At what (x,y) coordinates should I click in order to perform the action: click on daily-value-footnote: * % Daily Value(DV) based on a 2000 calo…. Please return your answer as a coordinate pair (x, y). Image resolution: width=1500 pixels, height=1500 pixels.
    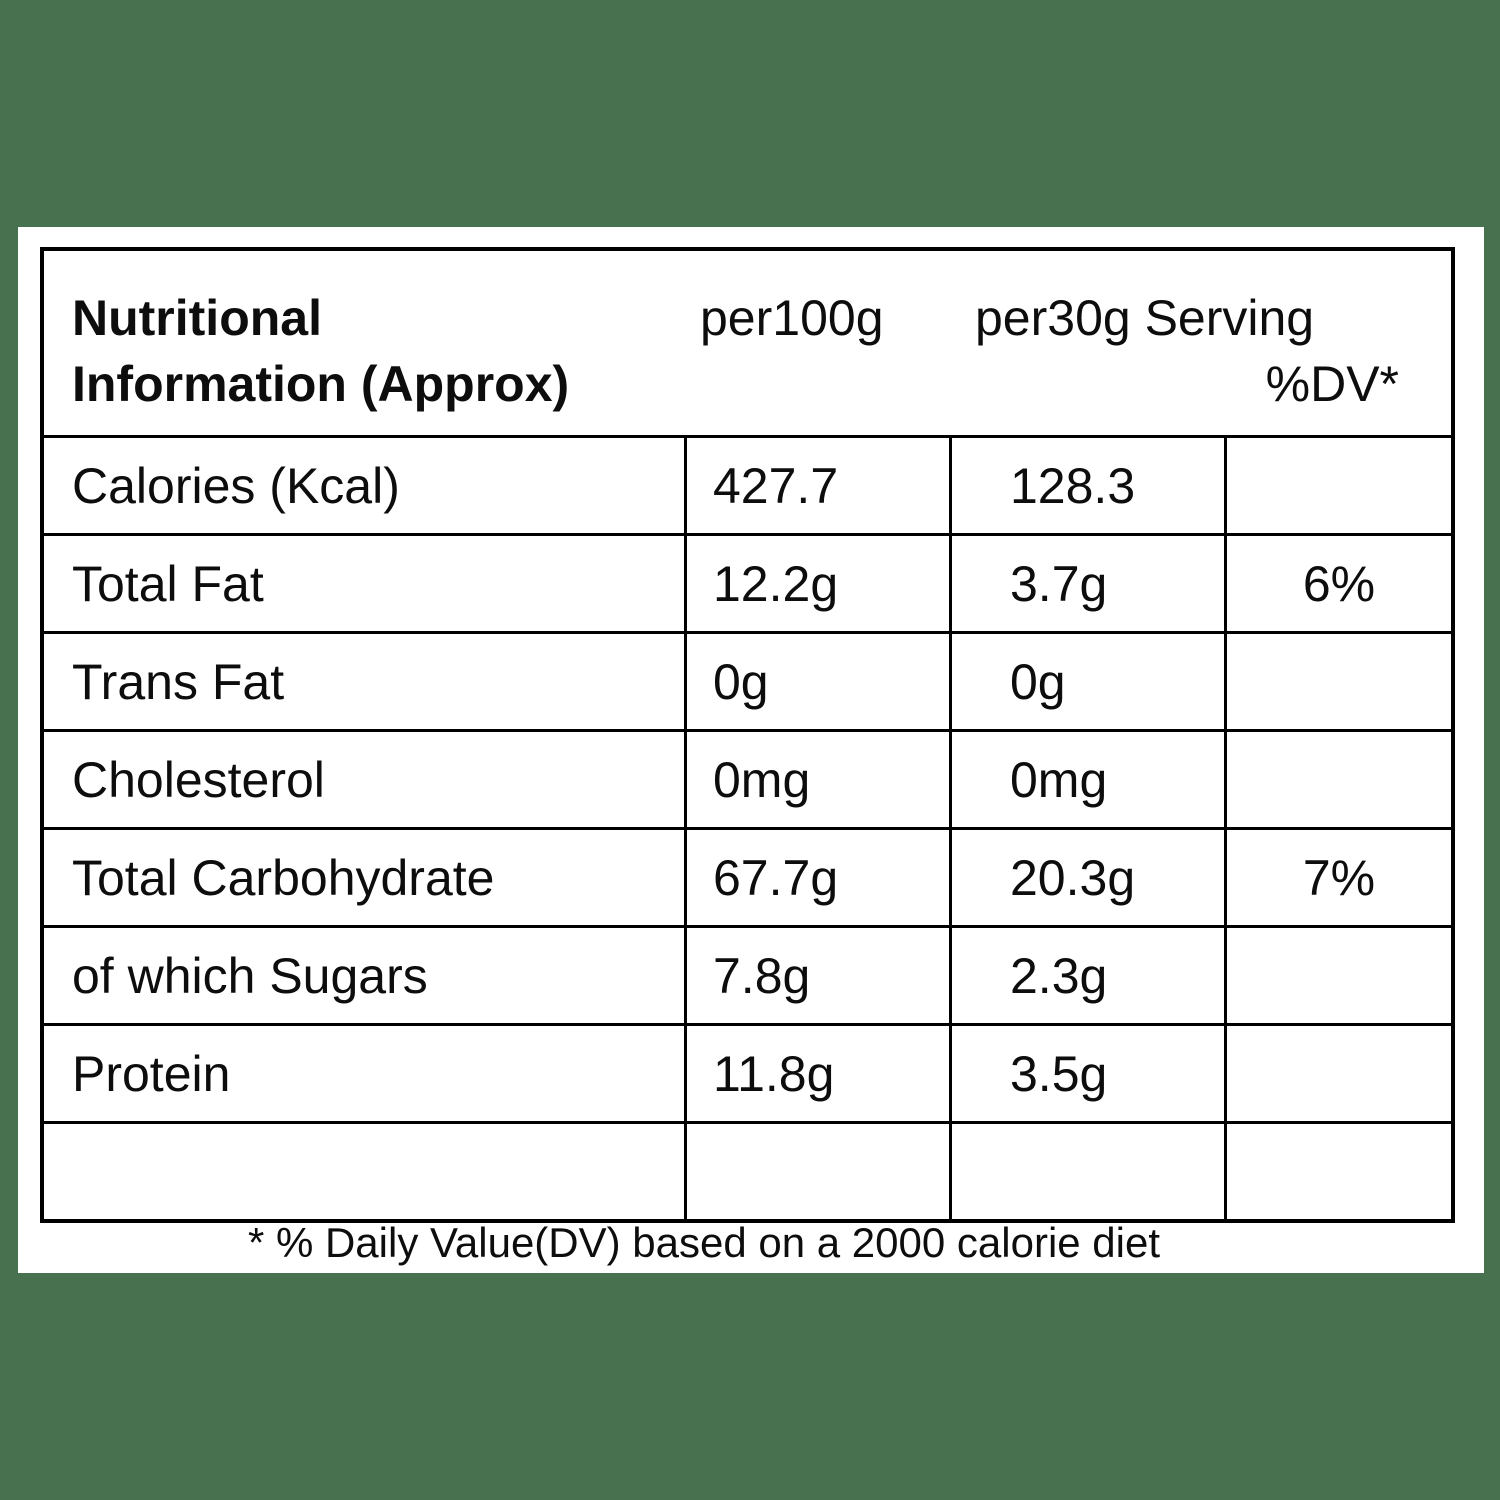
    Looking at the image, I should click on (704, 1242).